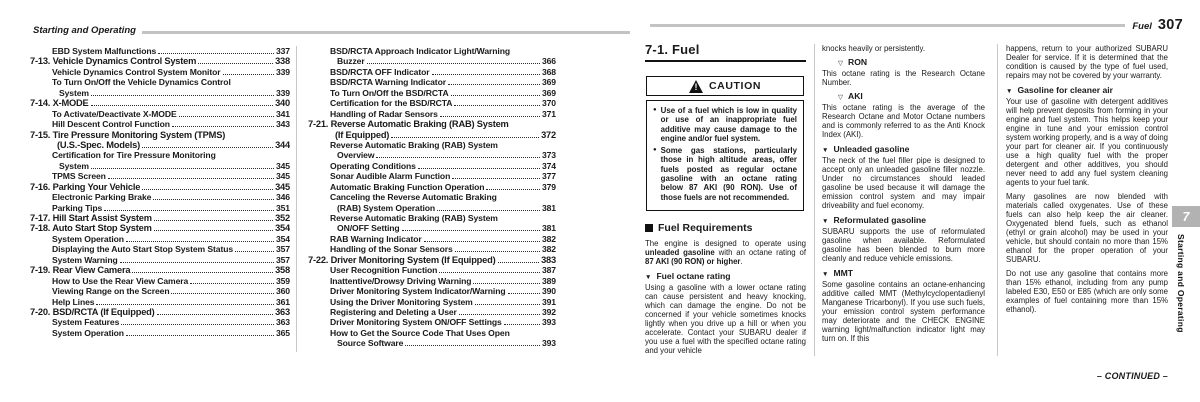  What do you see at coordinates (432, 281) in the screenshot?
I see `toc-entry: Inattentive/Drowsy Driving Warning 389` at bounding box center [432, 281].